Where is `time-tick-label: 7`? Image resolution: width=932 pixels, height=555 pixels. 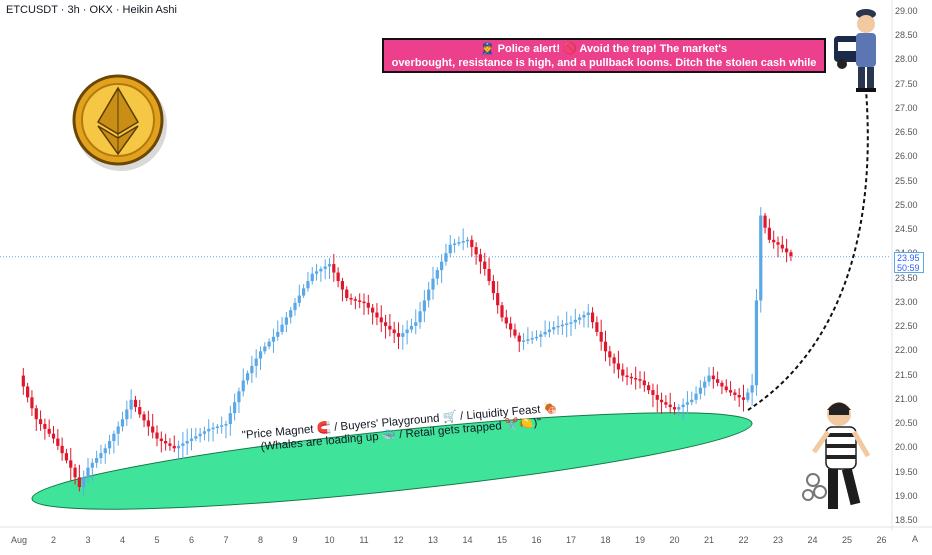 time-tick-label: 7 is located at coordinates (226, 540).